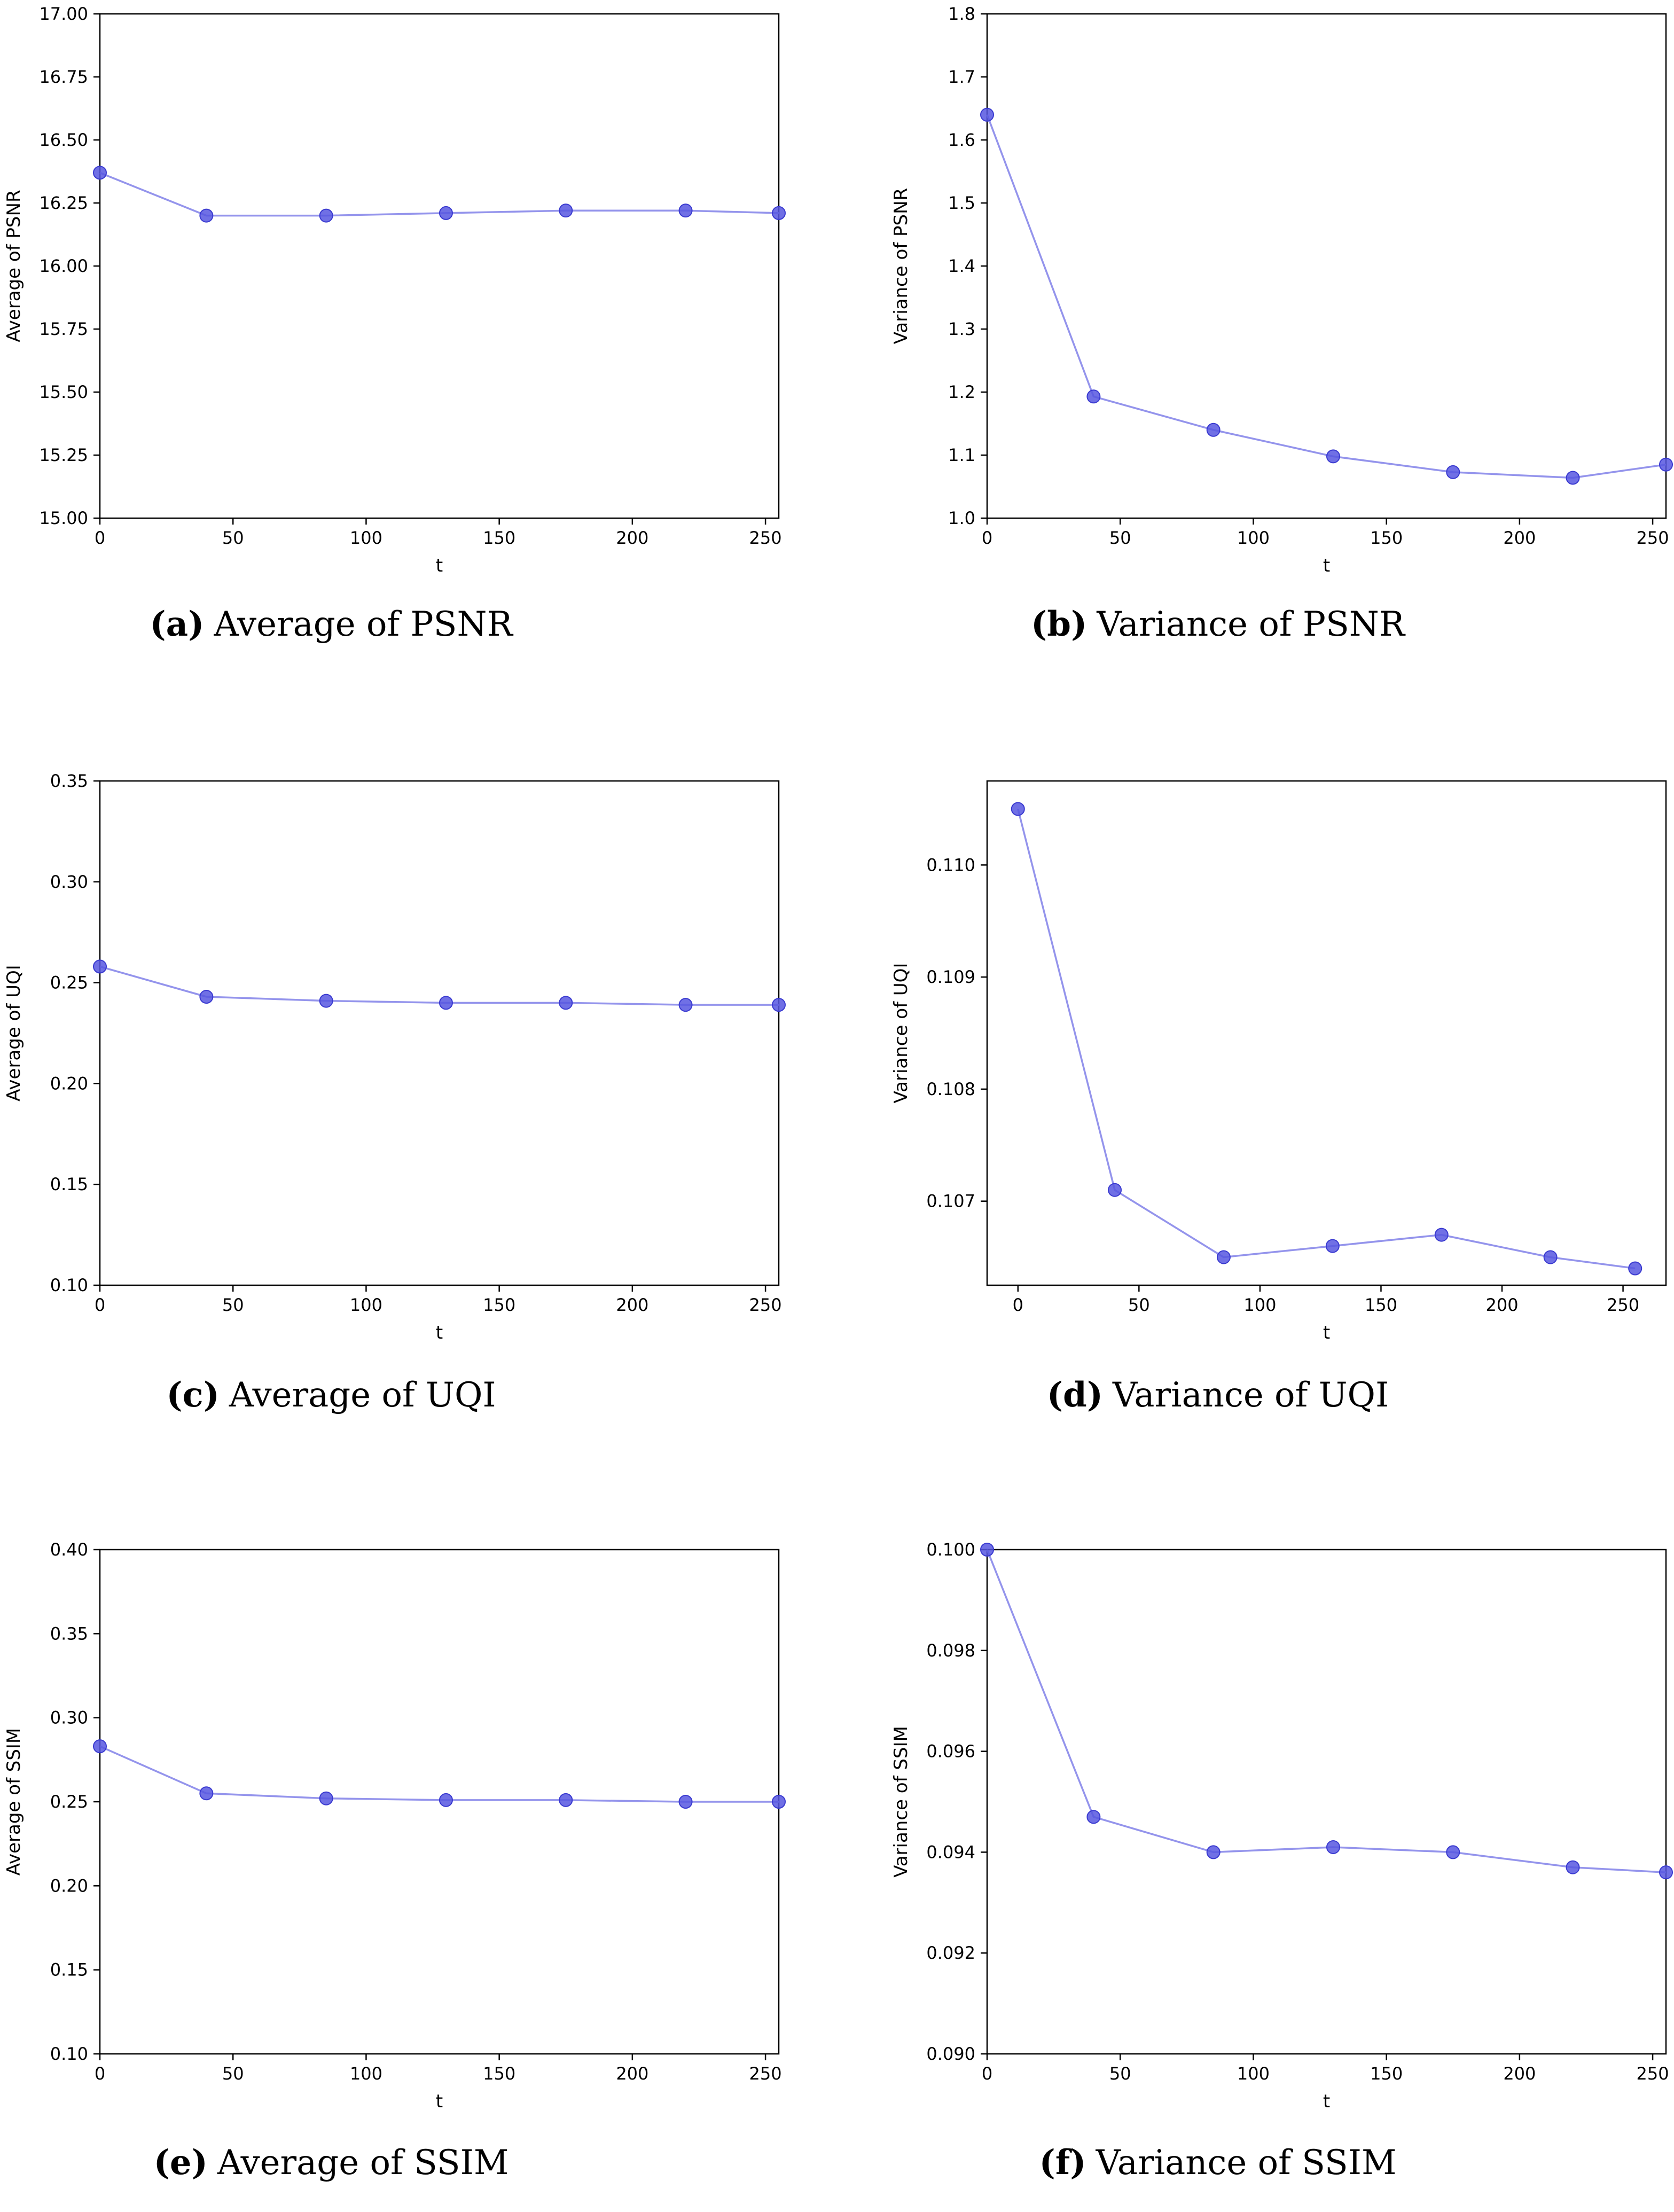 The image size is (1674, 2212). Describe the element at coordinates (63, 14) in the screenshot. I see `y-tick-label: 17.00` at that location.